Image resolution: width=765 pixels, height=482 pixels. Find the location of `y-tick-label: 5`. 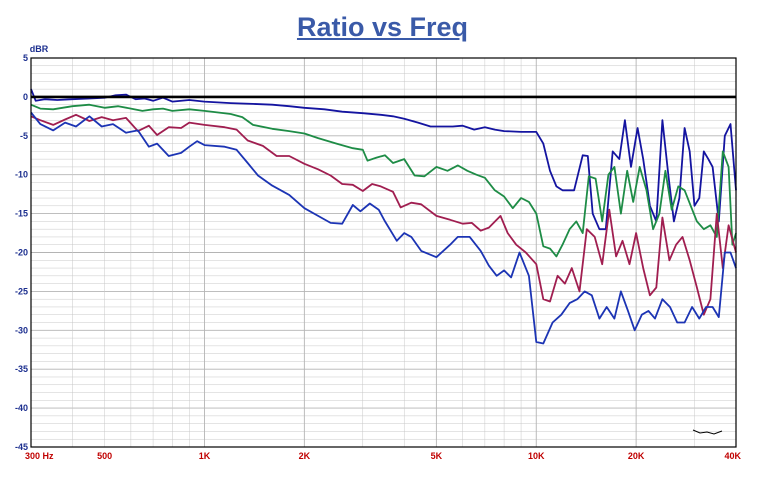

y-tick-label: 5 is located at coordinates (25, 58).